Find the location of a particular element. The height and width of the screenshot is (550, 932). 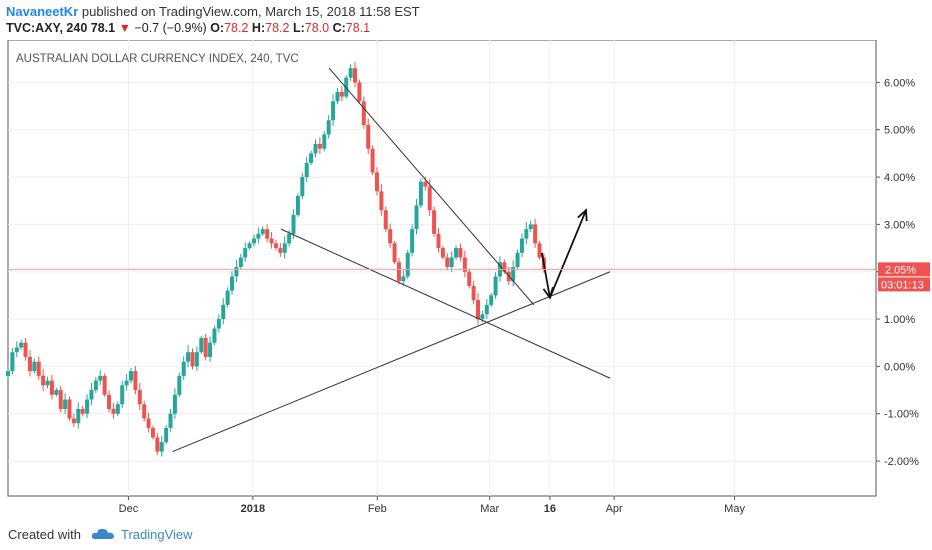

price-change: −0.7 (−0.9%) is located at coordinates (170, 28).